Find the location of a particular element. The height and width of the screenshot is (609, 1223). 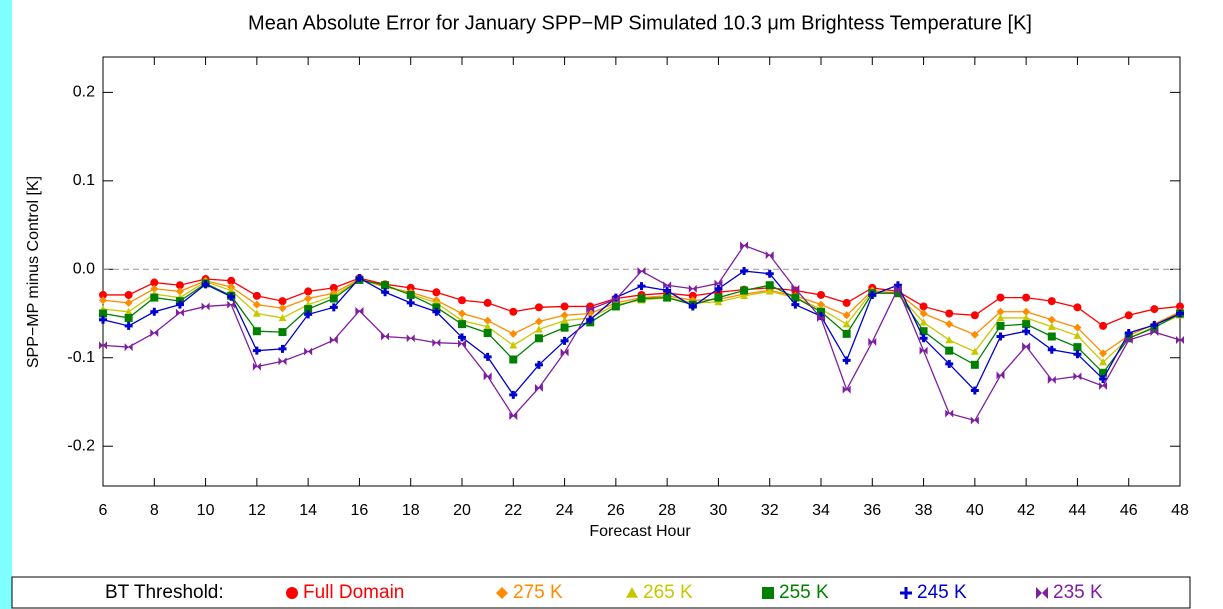

legend-label: 265 K is located at coordinates (668, 592).